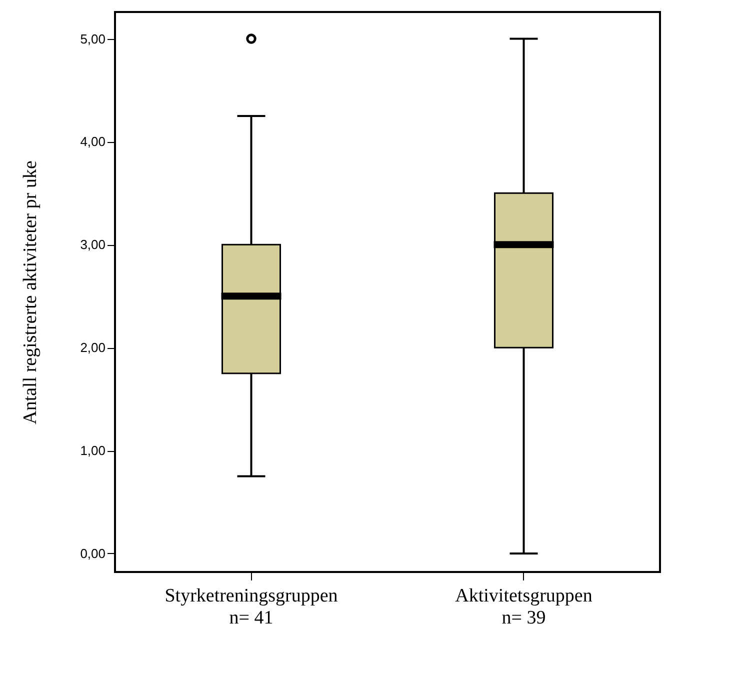  I want to click on y-tick-label: 2,00, so click(93, 348).